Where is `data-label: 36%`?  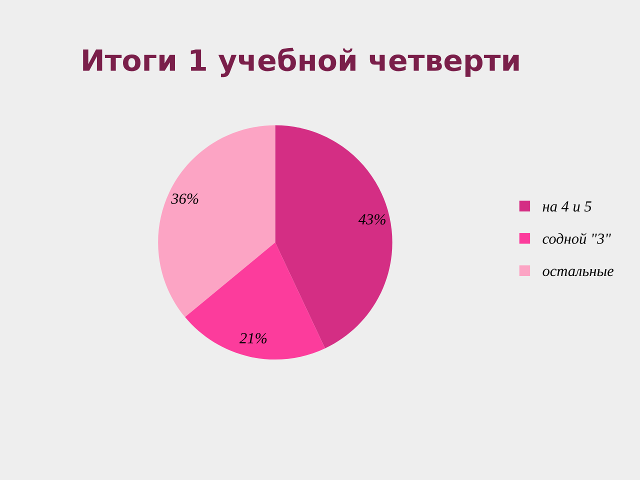
data-label: 36% is located at coordinates (184, 199).